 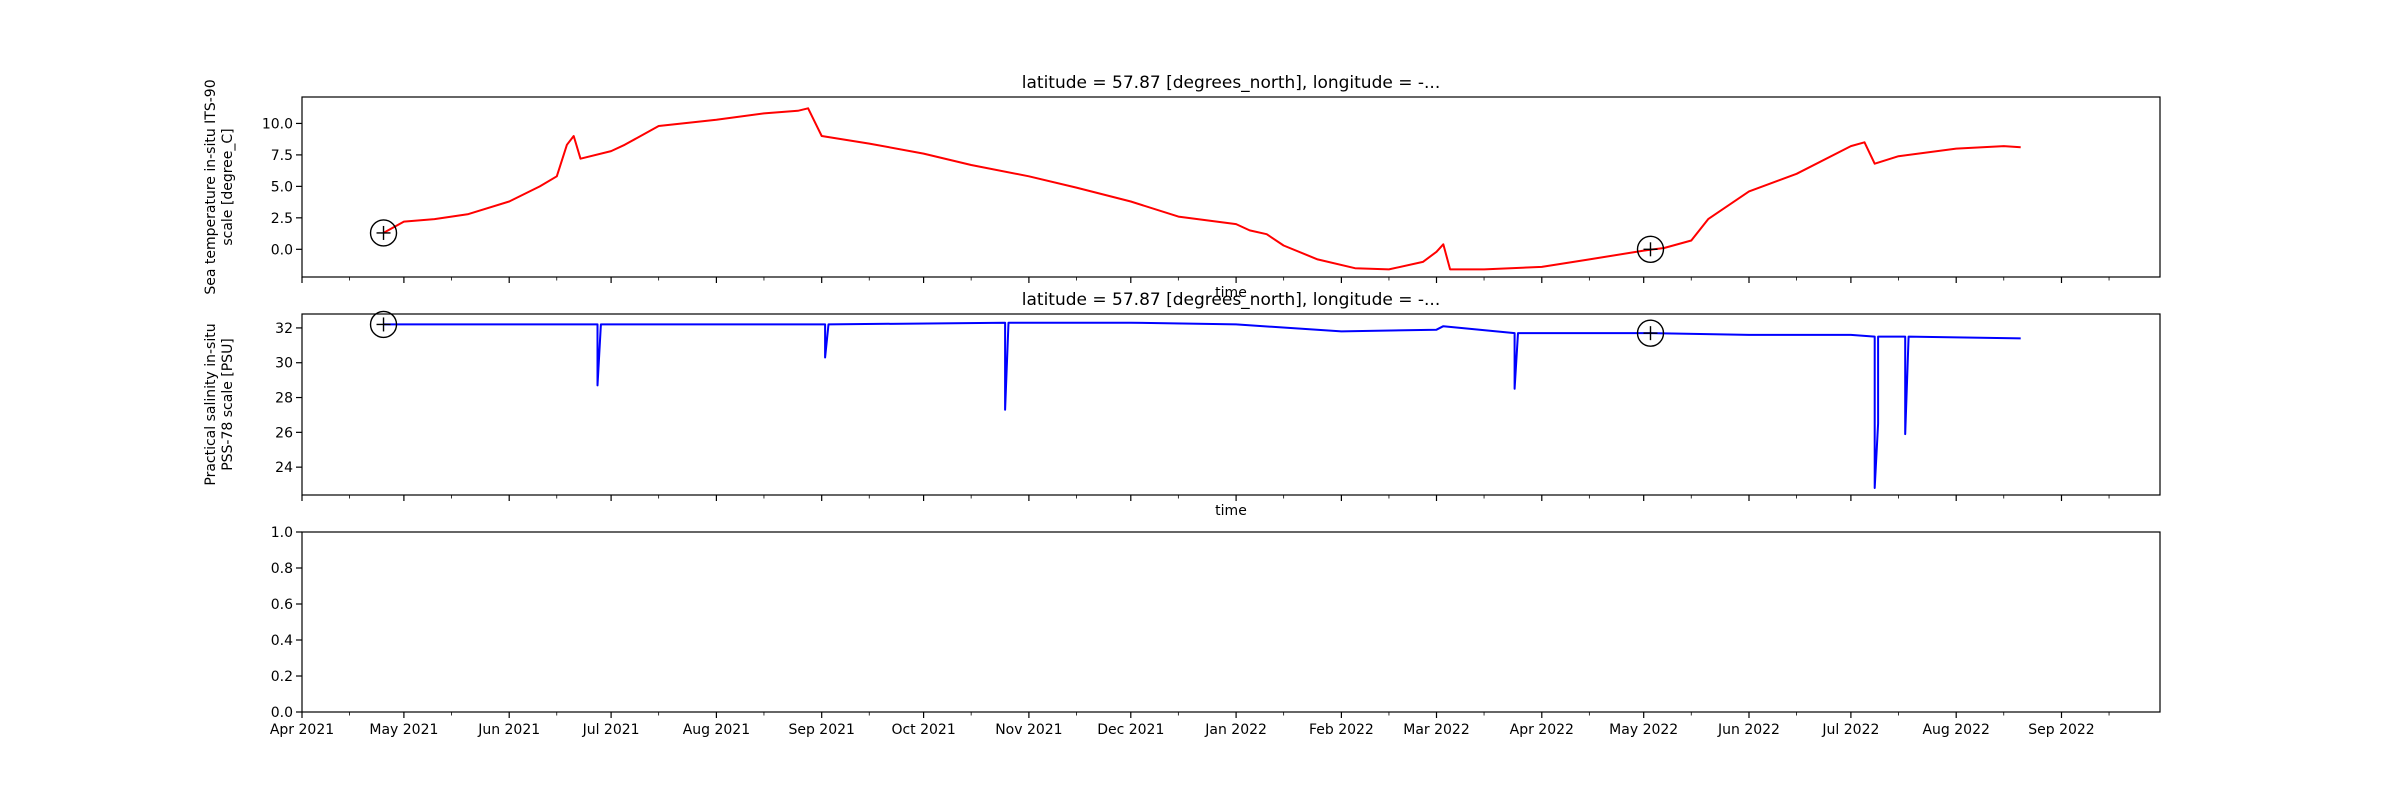 What do you see at coordinates (403, 730) in the screenshot?
I see `x-tick-label: May 2021` at bounding box center [403, 730].